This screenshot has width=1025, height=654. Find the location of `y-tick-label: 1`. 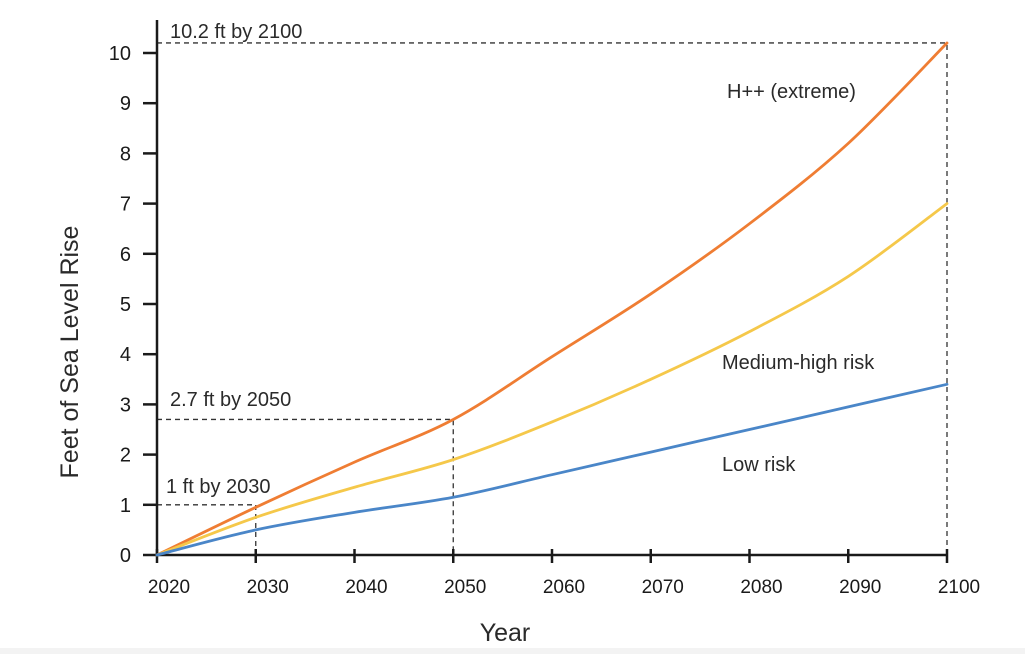

y-tick-label: 1 is located at coordinates (125, 506).